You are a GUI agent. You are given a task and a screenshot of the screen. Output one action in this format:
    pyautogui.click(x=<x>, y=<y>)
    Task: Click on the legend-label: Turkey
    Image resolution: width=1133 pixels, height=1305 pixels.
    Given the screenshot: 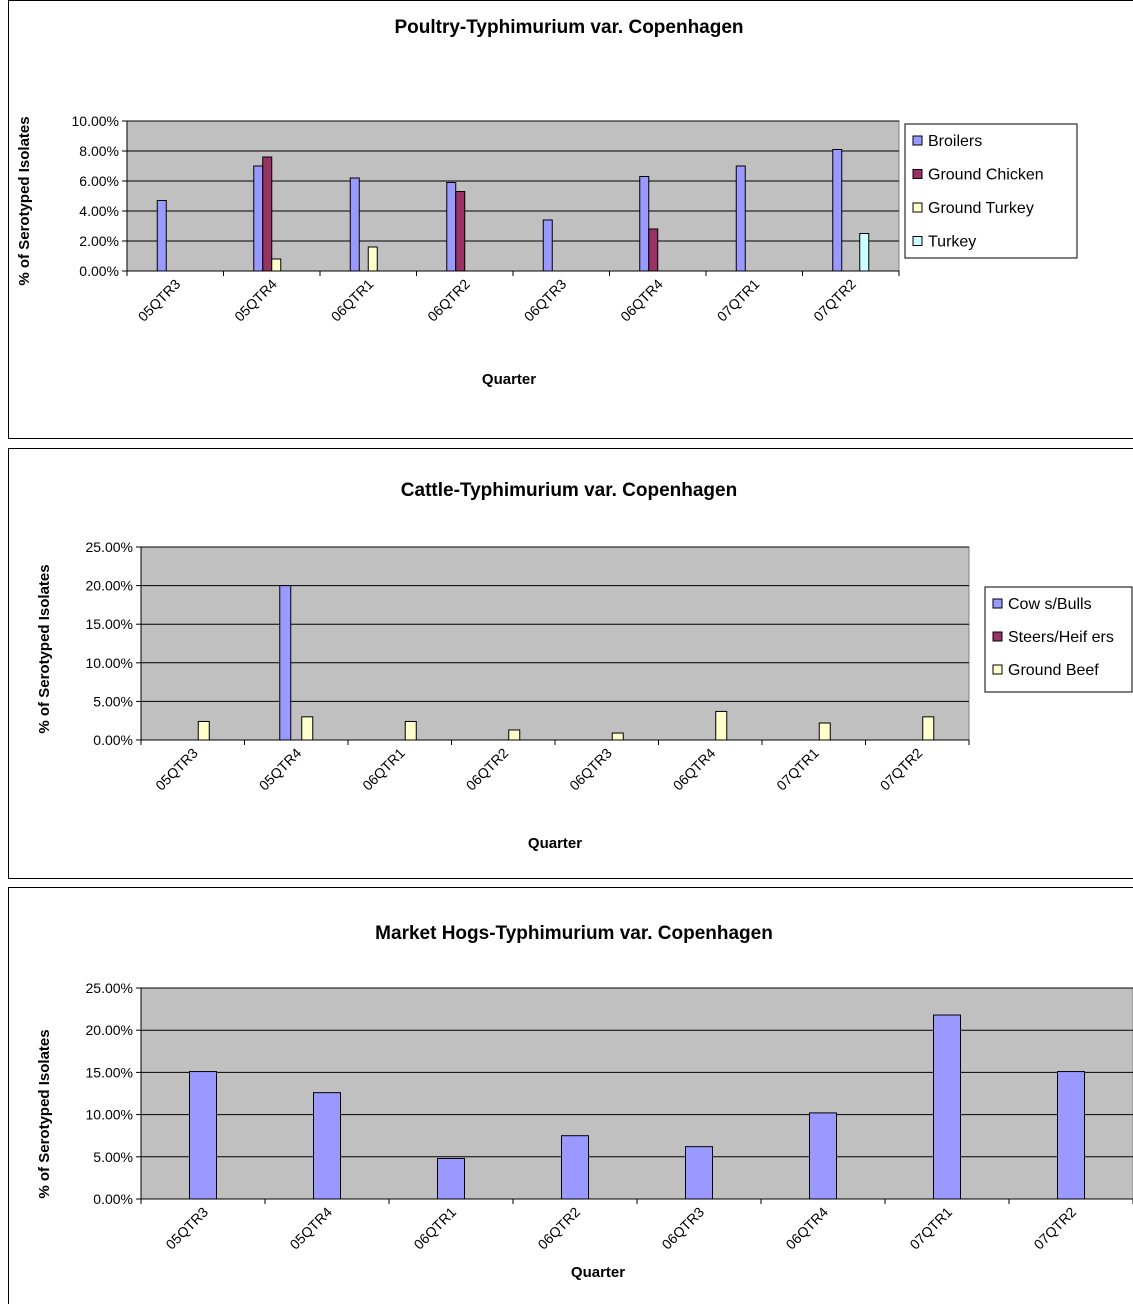 What is the action you would take?
    pyautogui.click(x=952, y=242)
    